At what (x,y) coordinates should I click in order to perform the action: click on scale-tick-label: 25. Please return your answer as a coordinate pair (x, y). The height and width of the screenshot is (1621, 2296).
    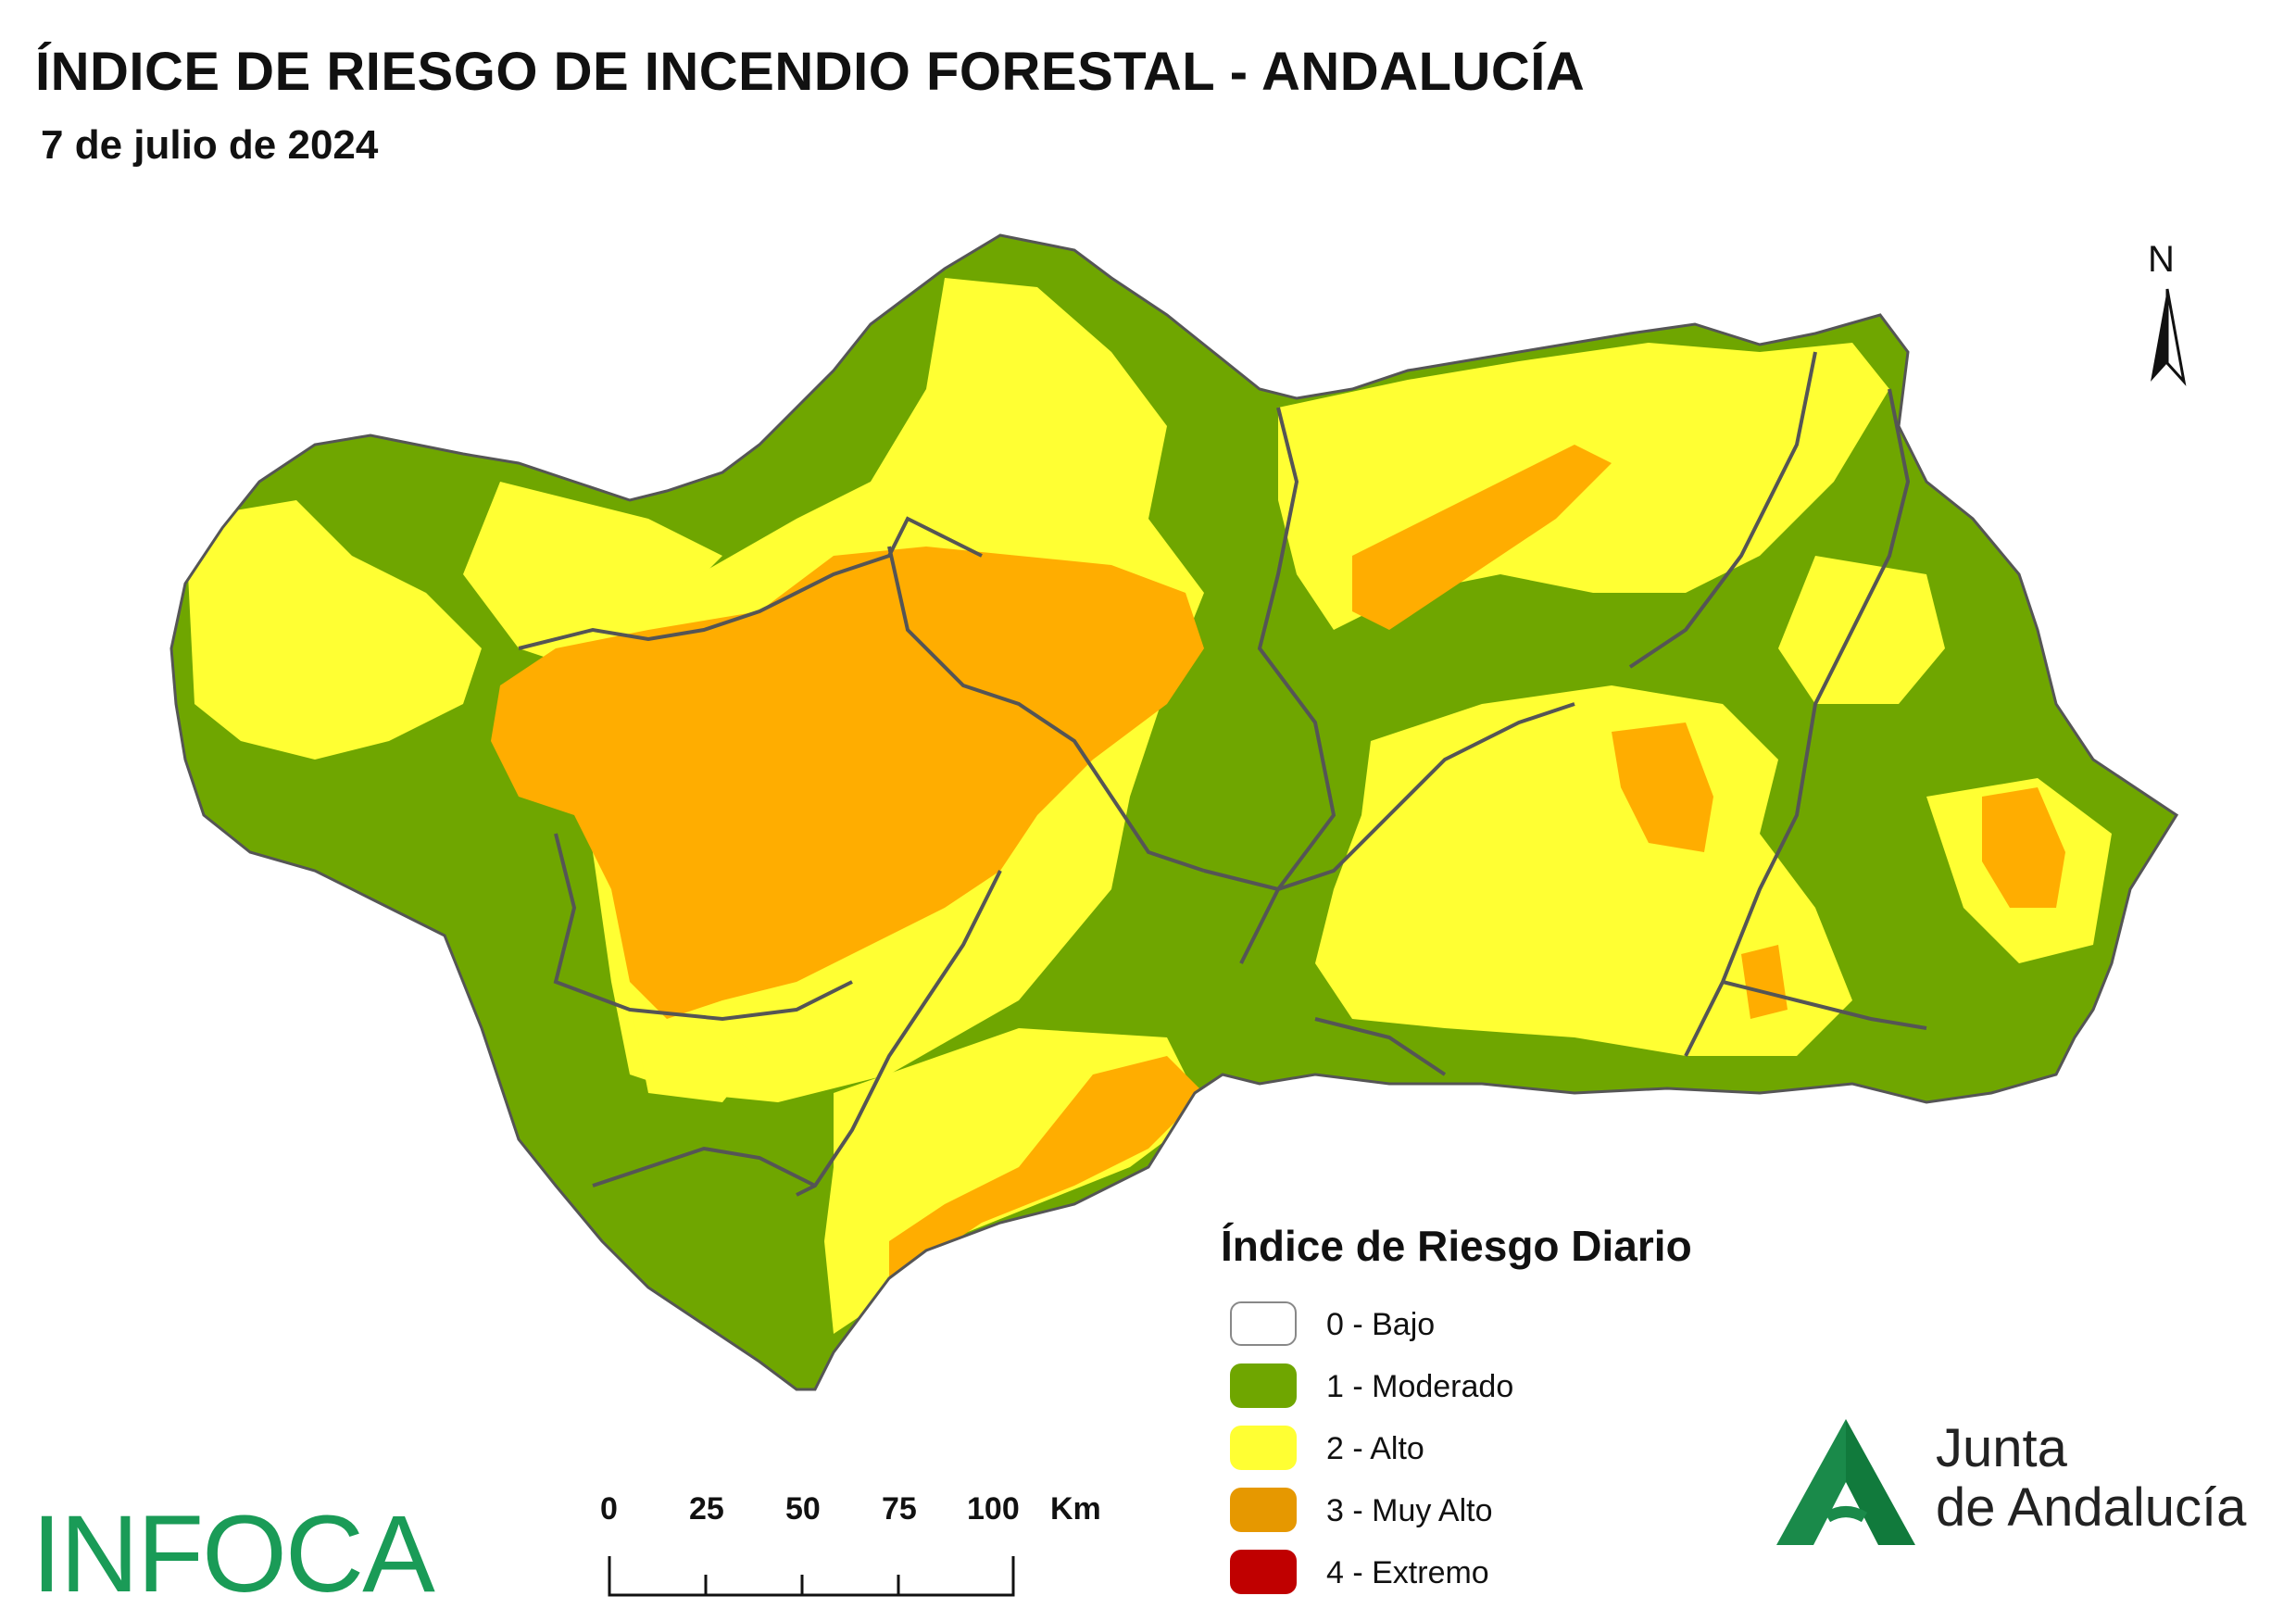
    Looking at the image, I should click on (706, 1509).